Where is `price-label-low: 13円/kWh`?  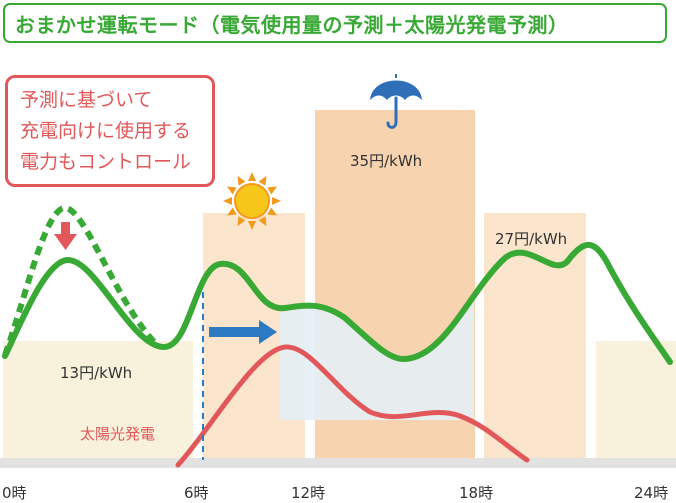
price-label-low: 13円/kWh is located at coordinates (96, 373).